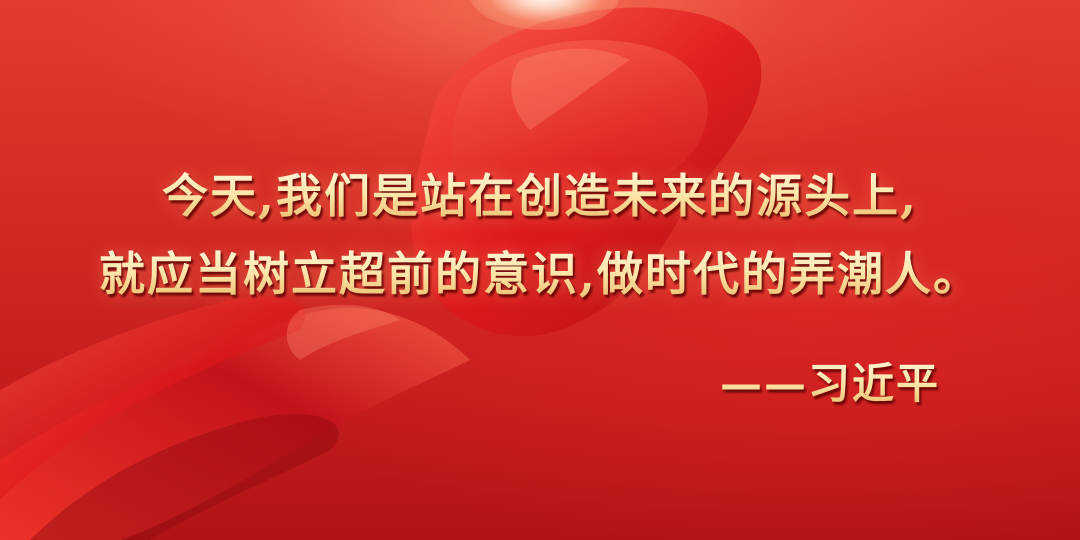 This screenshot has width=1080, height=540. Describe the element at coordinates (540, 193) in the screenshot. I see `quote-line-1: 今天,我们是站在创造未来的源头上,` at that location.